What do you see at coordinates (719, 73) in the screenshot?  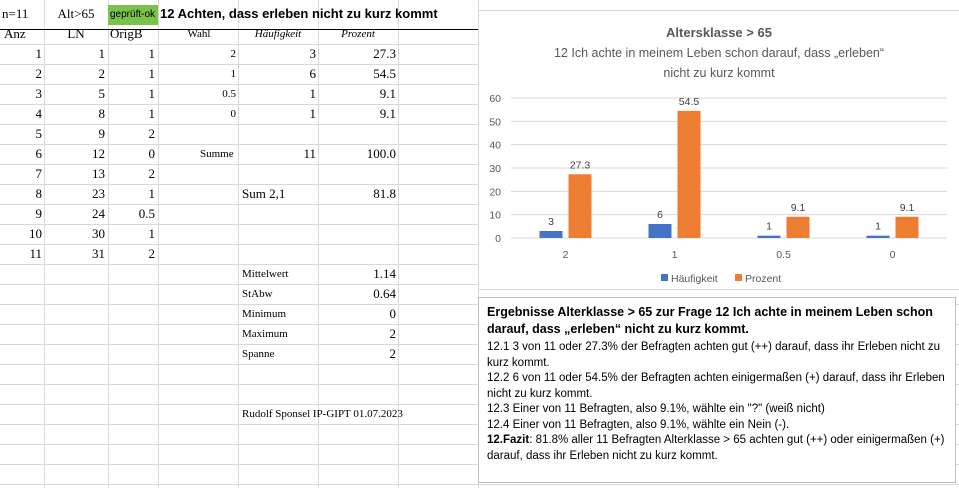 I see `chart-subtitle-2: nicht zu kurz kommt` at bounding box center [719, 73].